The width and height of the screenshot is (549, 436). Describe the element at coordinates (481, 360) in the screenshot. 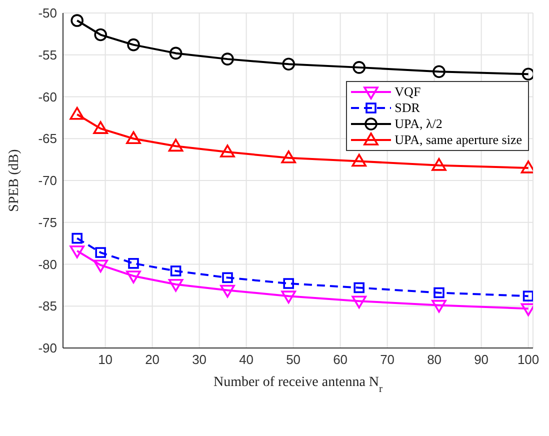

I see `x-tick-label: 90` at that location.